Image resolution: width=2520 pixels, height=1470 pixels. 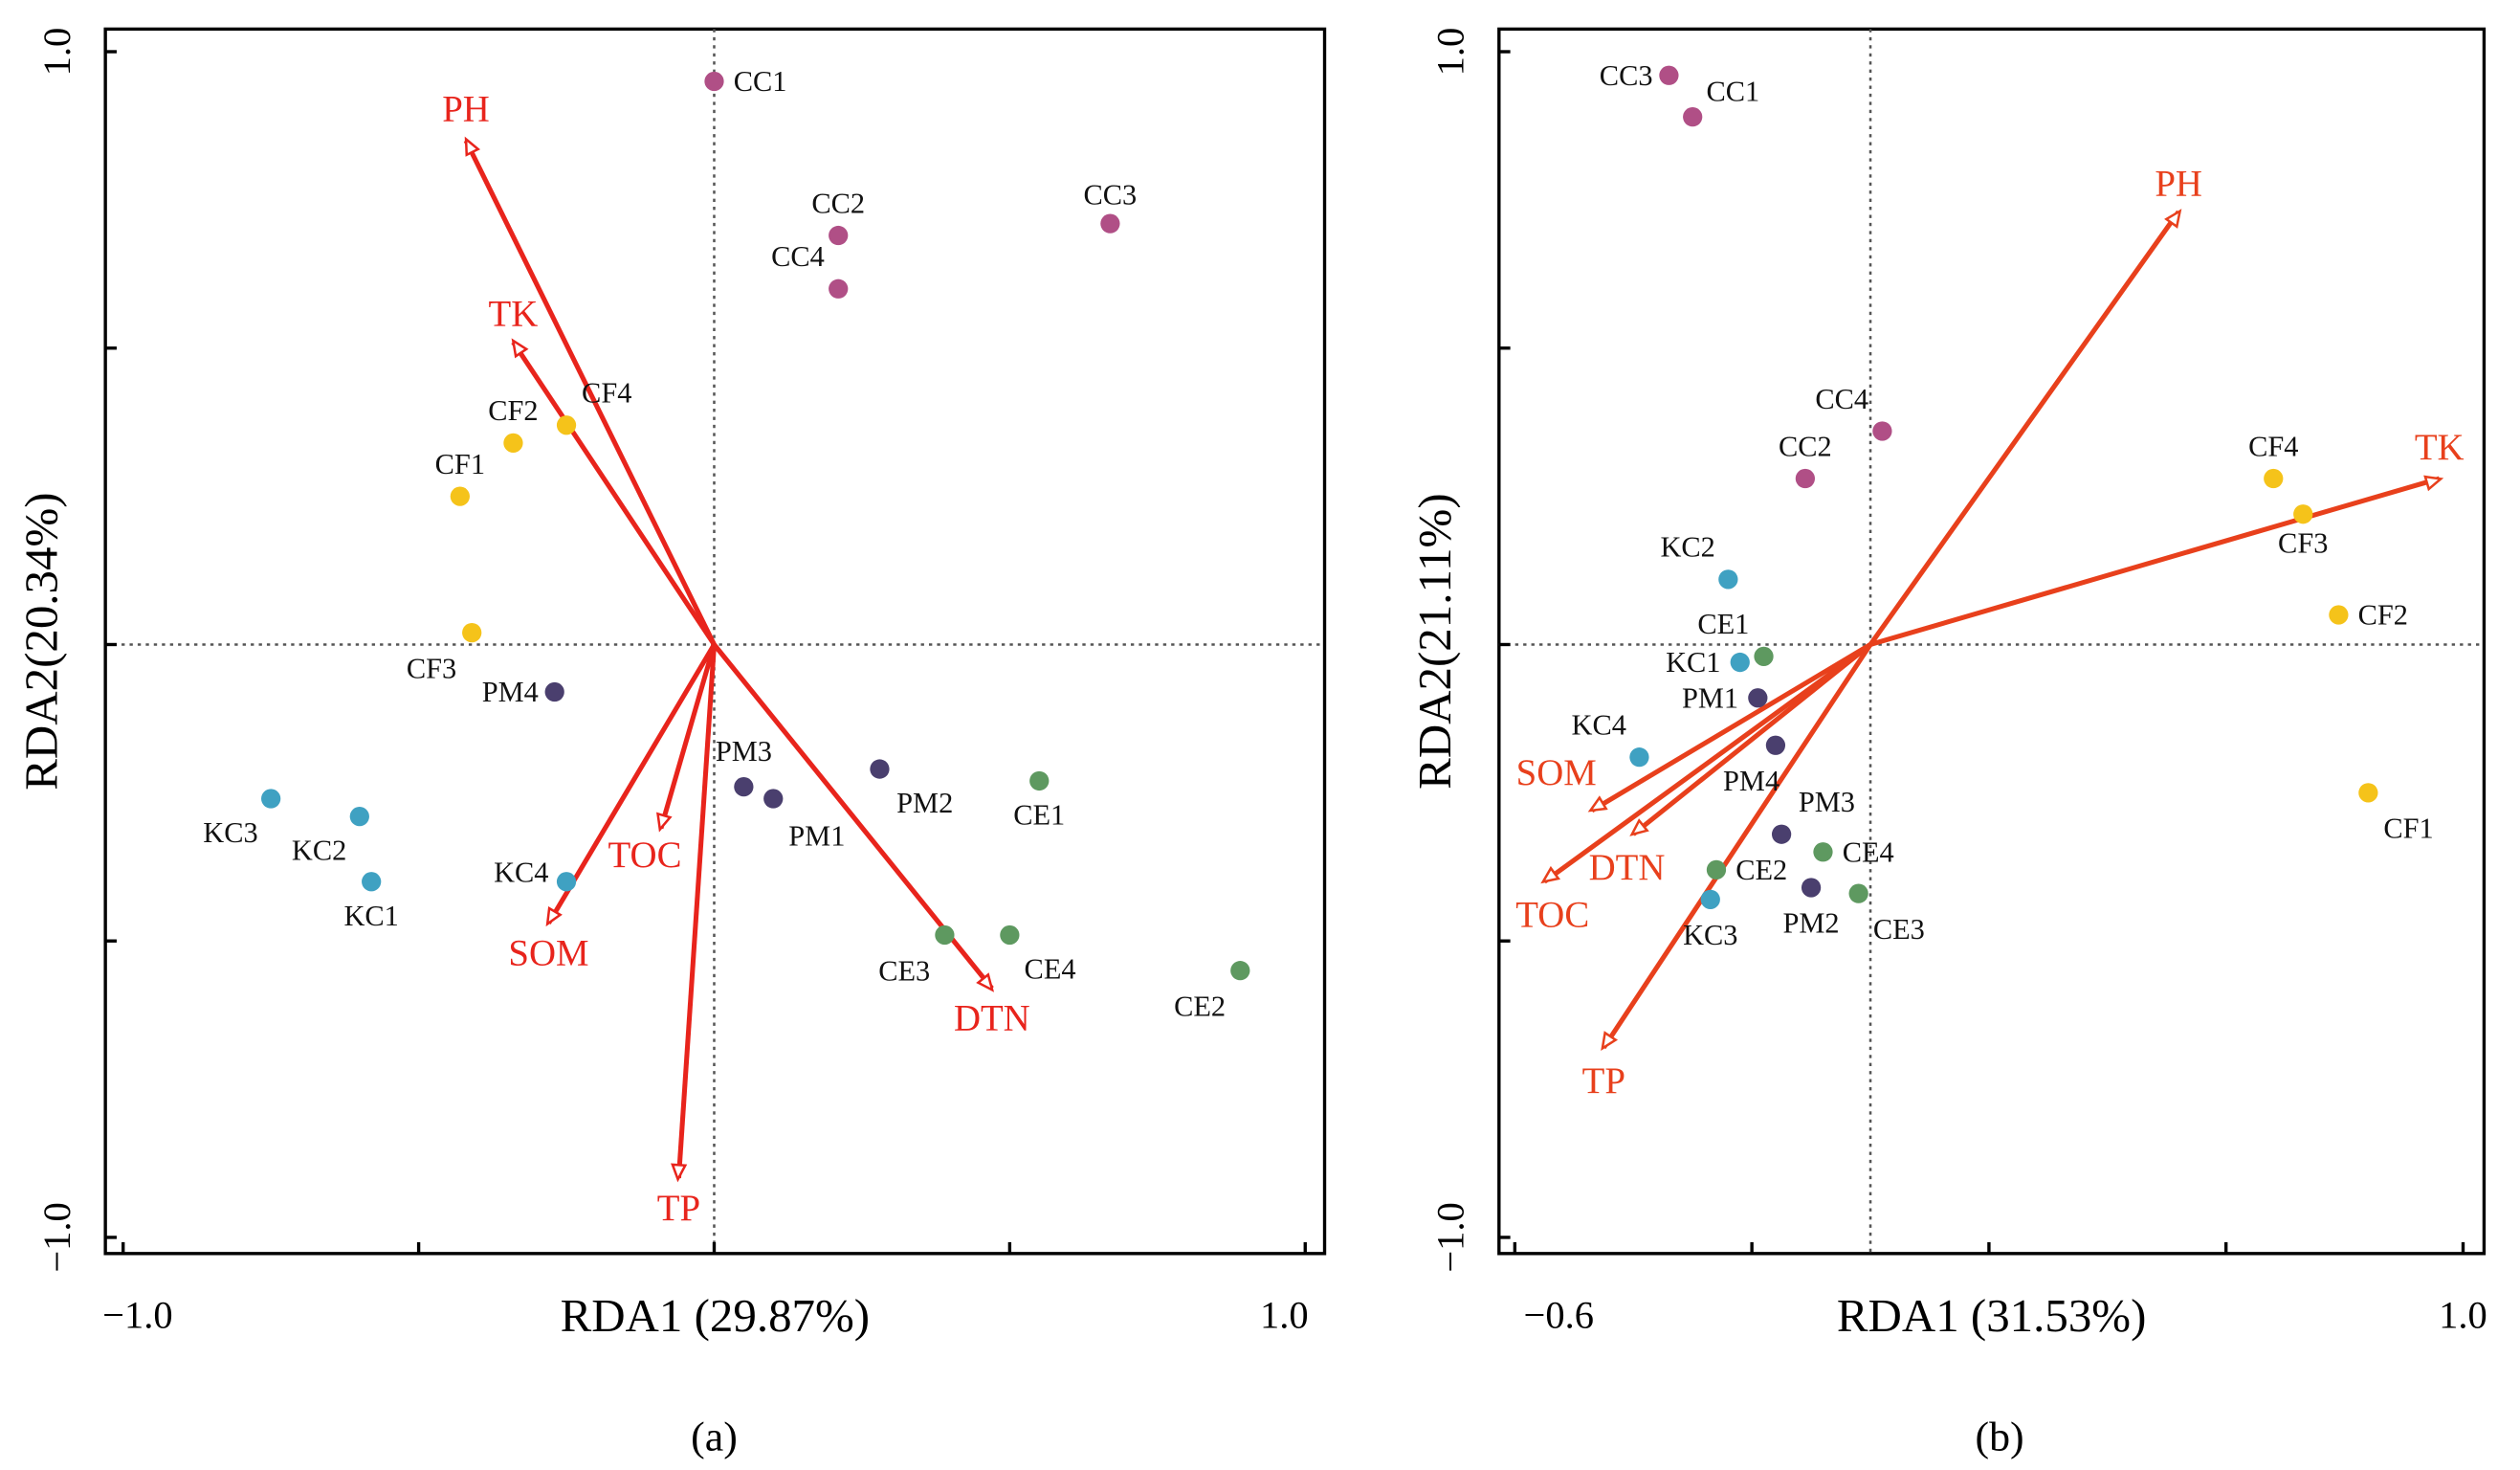 What do you see at coordinates (2303, 514) in the screenshot?
I see `sample-point-cf3` at bounding box center [2303, 514].